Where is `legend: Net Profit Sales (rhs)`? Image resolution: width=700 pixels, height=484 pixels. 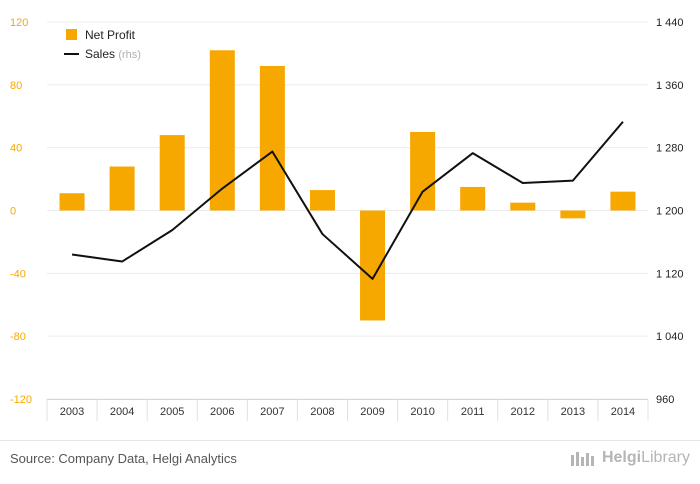 legend: Net Profit Sales (rhs) is located at coordinates (102, 44).